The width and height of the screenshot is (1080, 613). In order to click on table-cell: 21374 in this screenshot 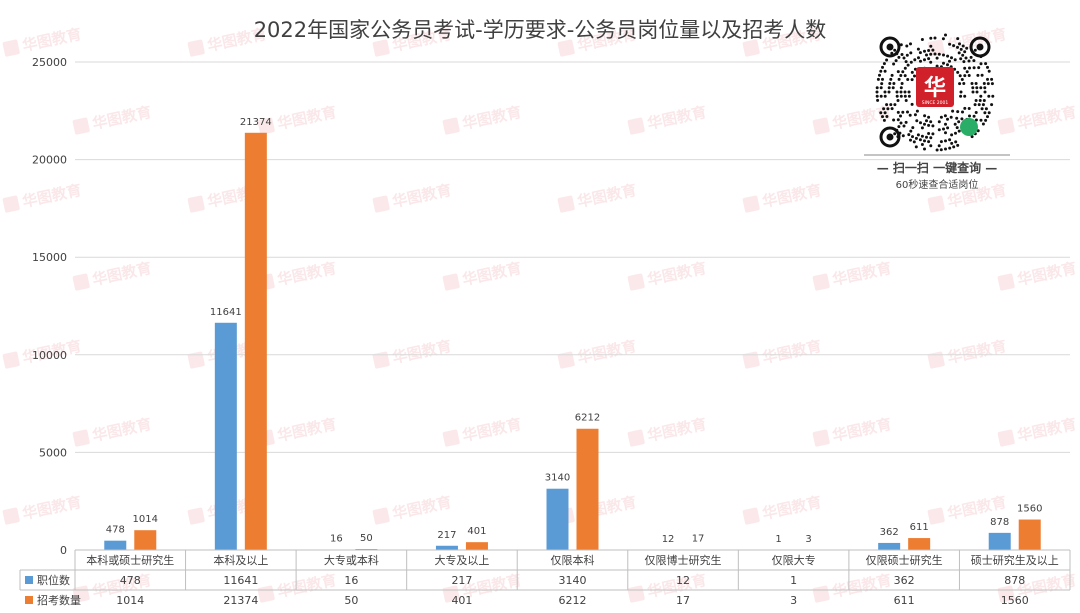, I will do `click(240, 600)`.